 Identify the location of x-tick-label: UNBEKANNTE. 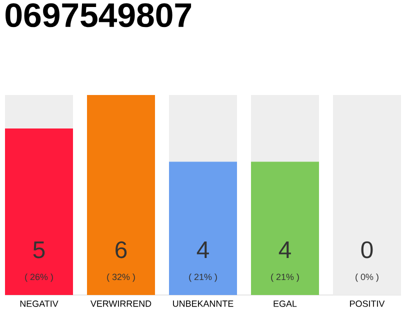
(203, 303).